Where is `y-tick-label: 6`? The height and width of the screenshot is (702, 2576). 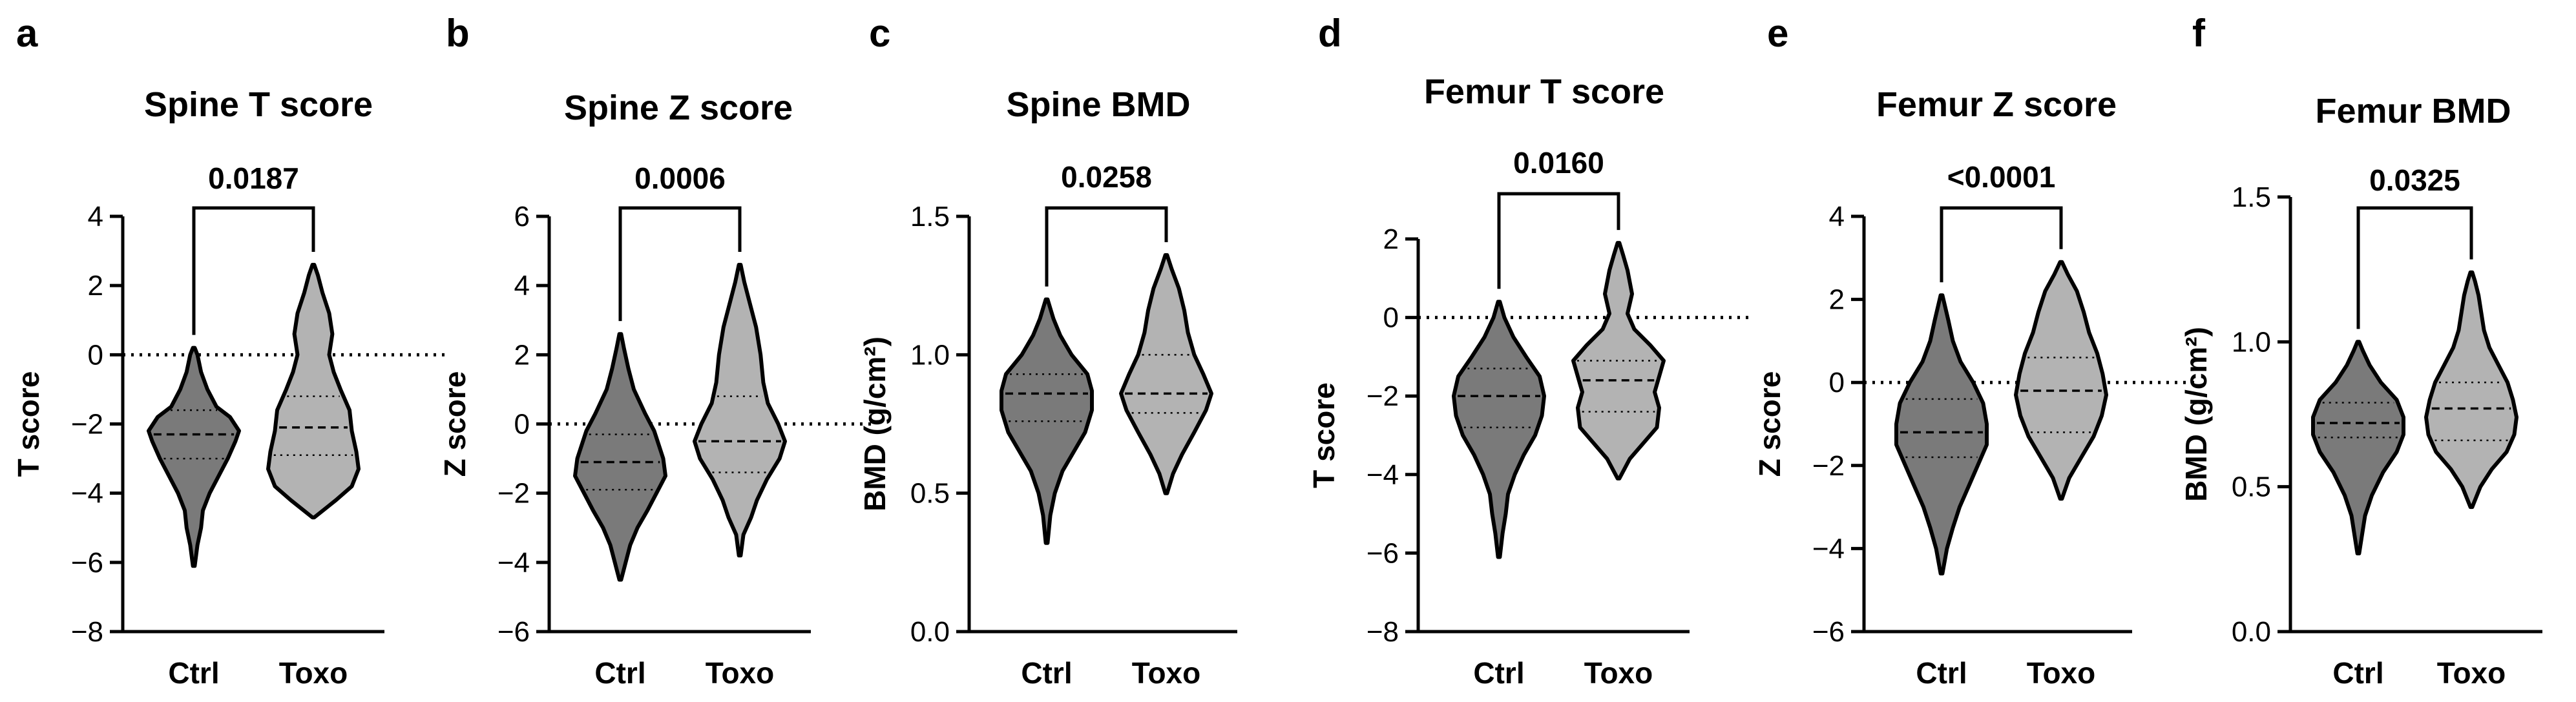 y-tick-label: 6 is located at coordinates (522, 216).